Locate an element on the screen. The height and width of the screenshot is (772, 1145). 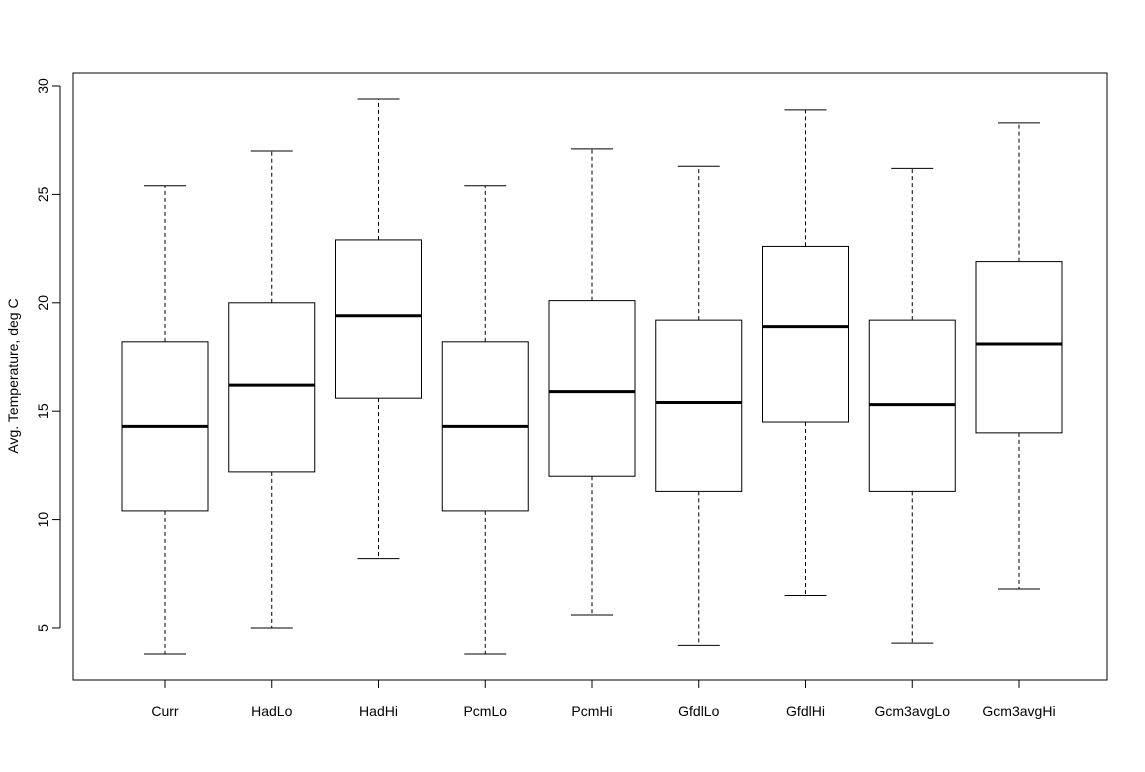
x-tick-label: Curr is located at coordinates (165, 711).